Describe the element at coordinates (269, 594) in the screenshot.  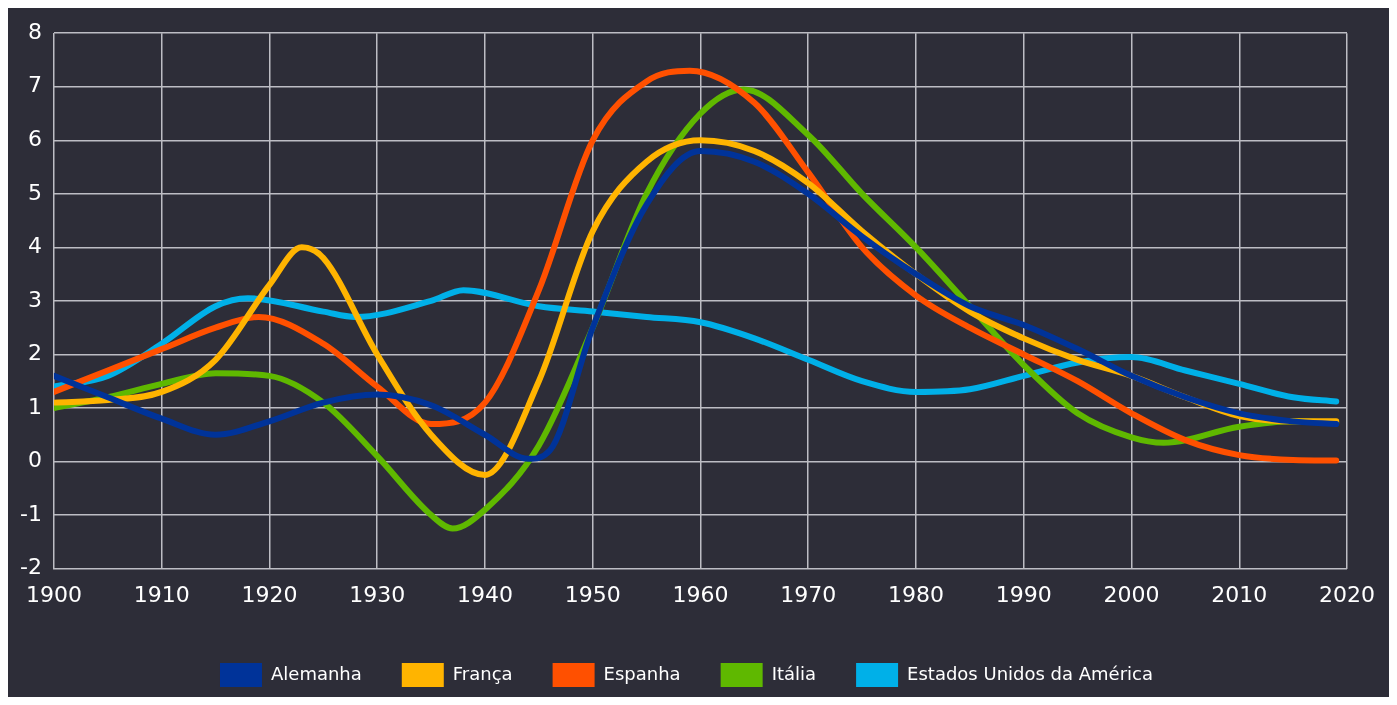
I see `x-tick-label: 1920` at that location.